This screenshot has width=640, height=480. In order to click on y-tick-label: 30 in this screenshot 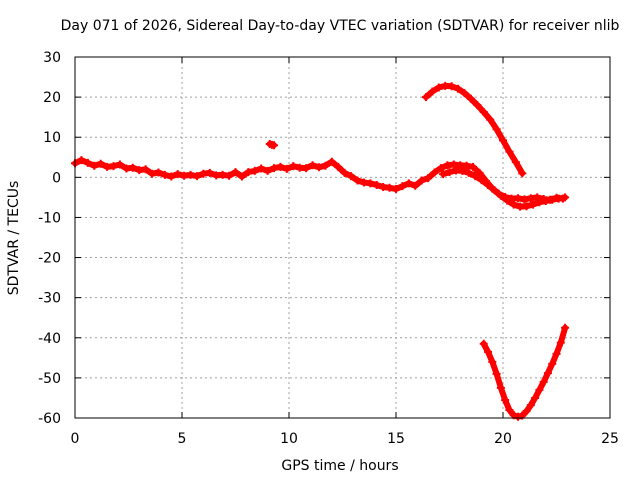, I will do `click(52, 58)`.